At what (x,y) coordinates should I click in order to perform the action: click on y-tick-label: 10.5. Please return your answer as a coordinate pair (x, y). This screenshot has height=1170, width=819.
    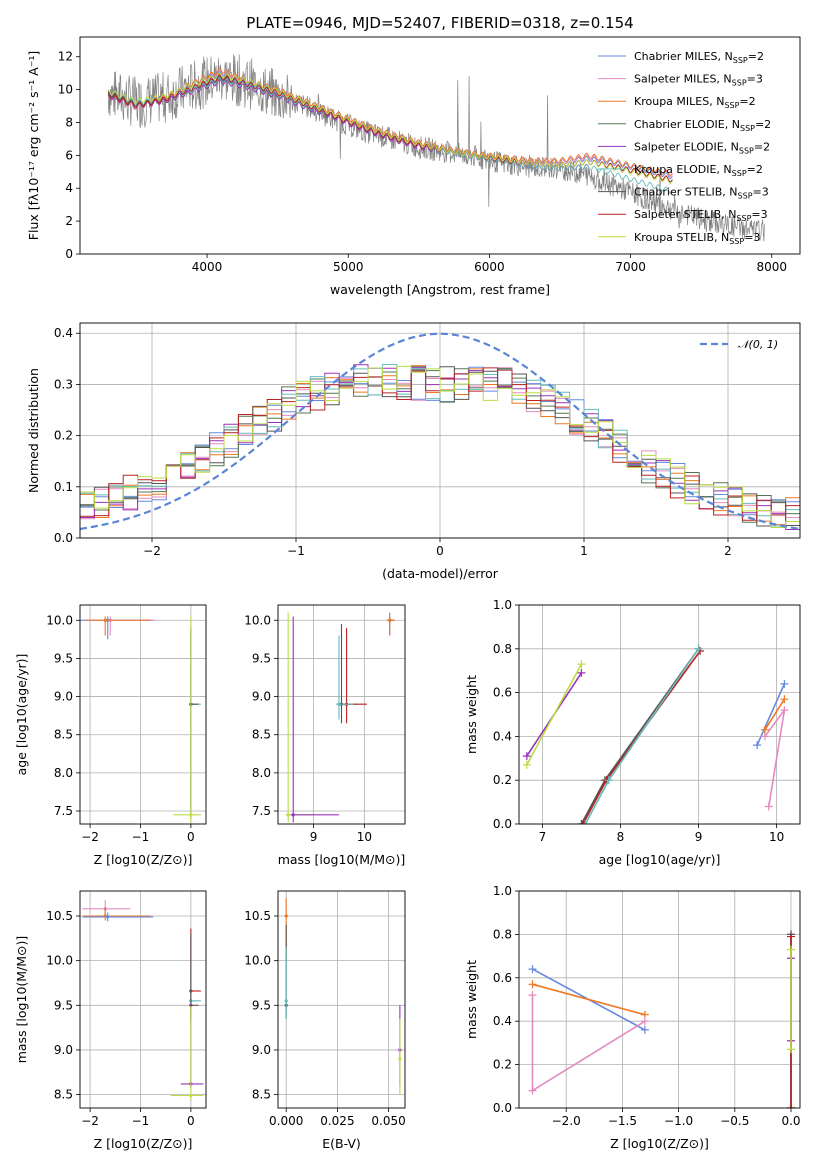
    Looking at the image, I should click on (257, 916).